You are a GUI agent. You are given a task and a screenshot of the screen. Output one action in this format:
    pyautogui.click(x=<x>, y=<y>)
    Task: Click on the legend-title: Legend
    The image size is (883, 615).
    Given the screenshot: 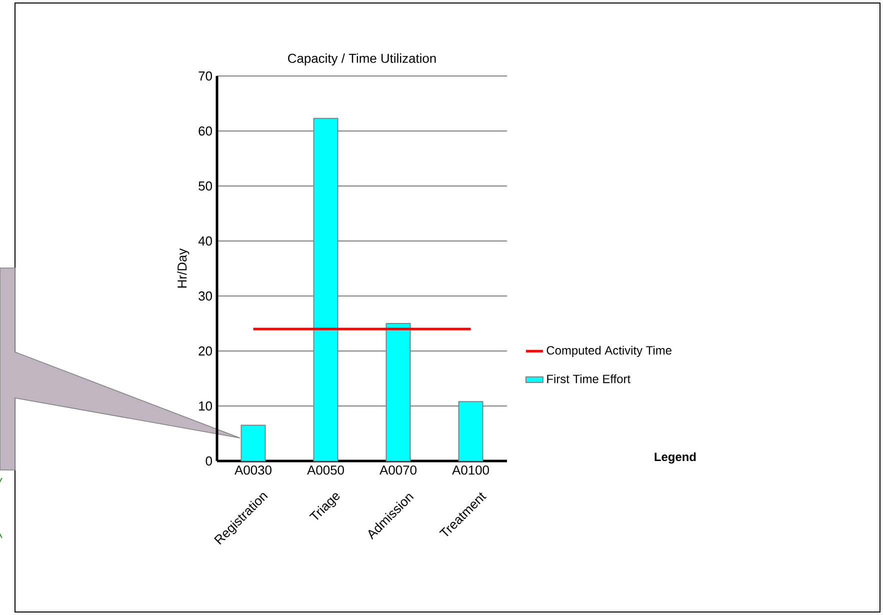 What is the action you would take?
    pyautogui.click(x=675, y=458)
    